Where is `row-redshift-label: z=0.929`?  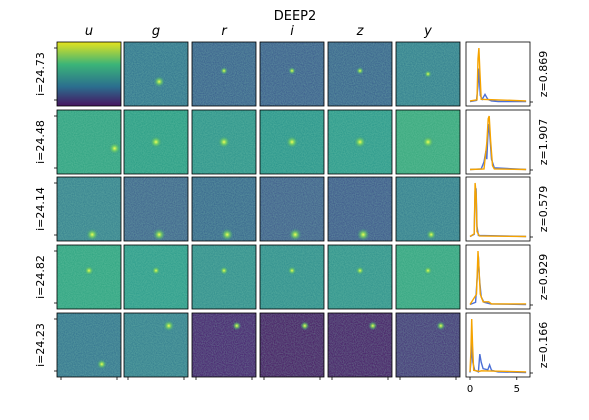
row-redshift-label: z=0.929 is located at coordinates (543, 277).